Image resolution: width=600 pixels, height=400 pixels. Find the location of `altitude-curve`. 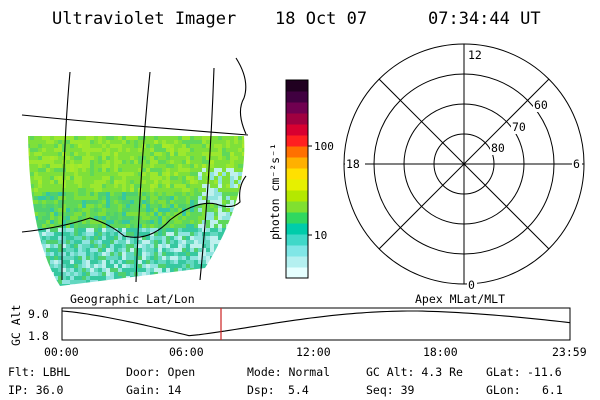

altitude-curve is located at coordinates (316, 323).